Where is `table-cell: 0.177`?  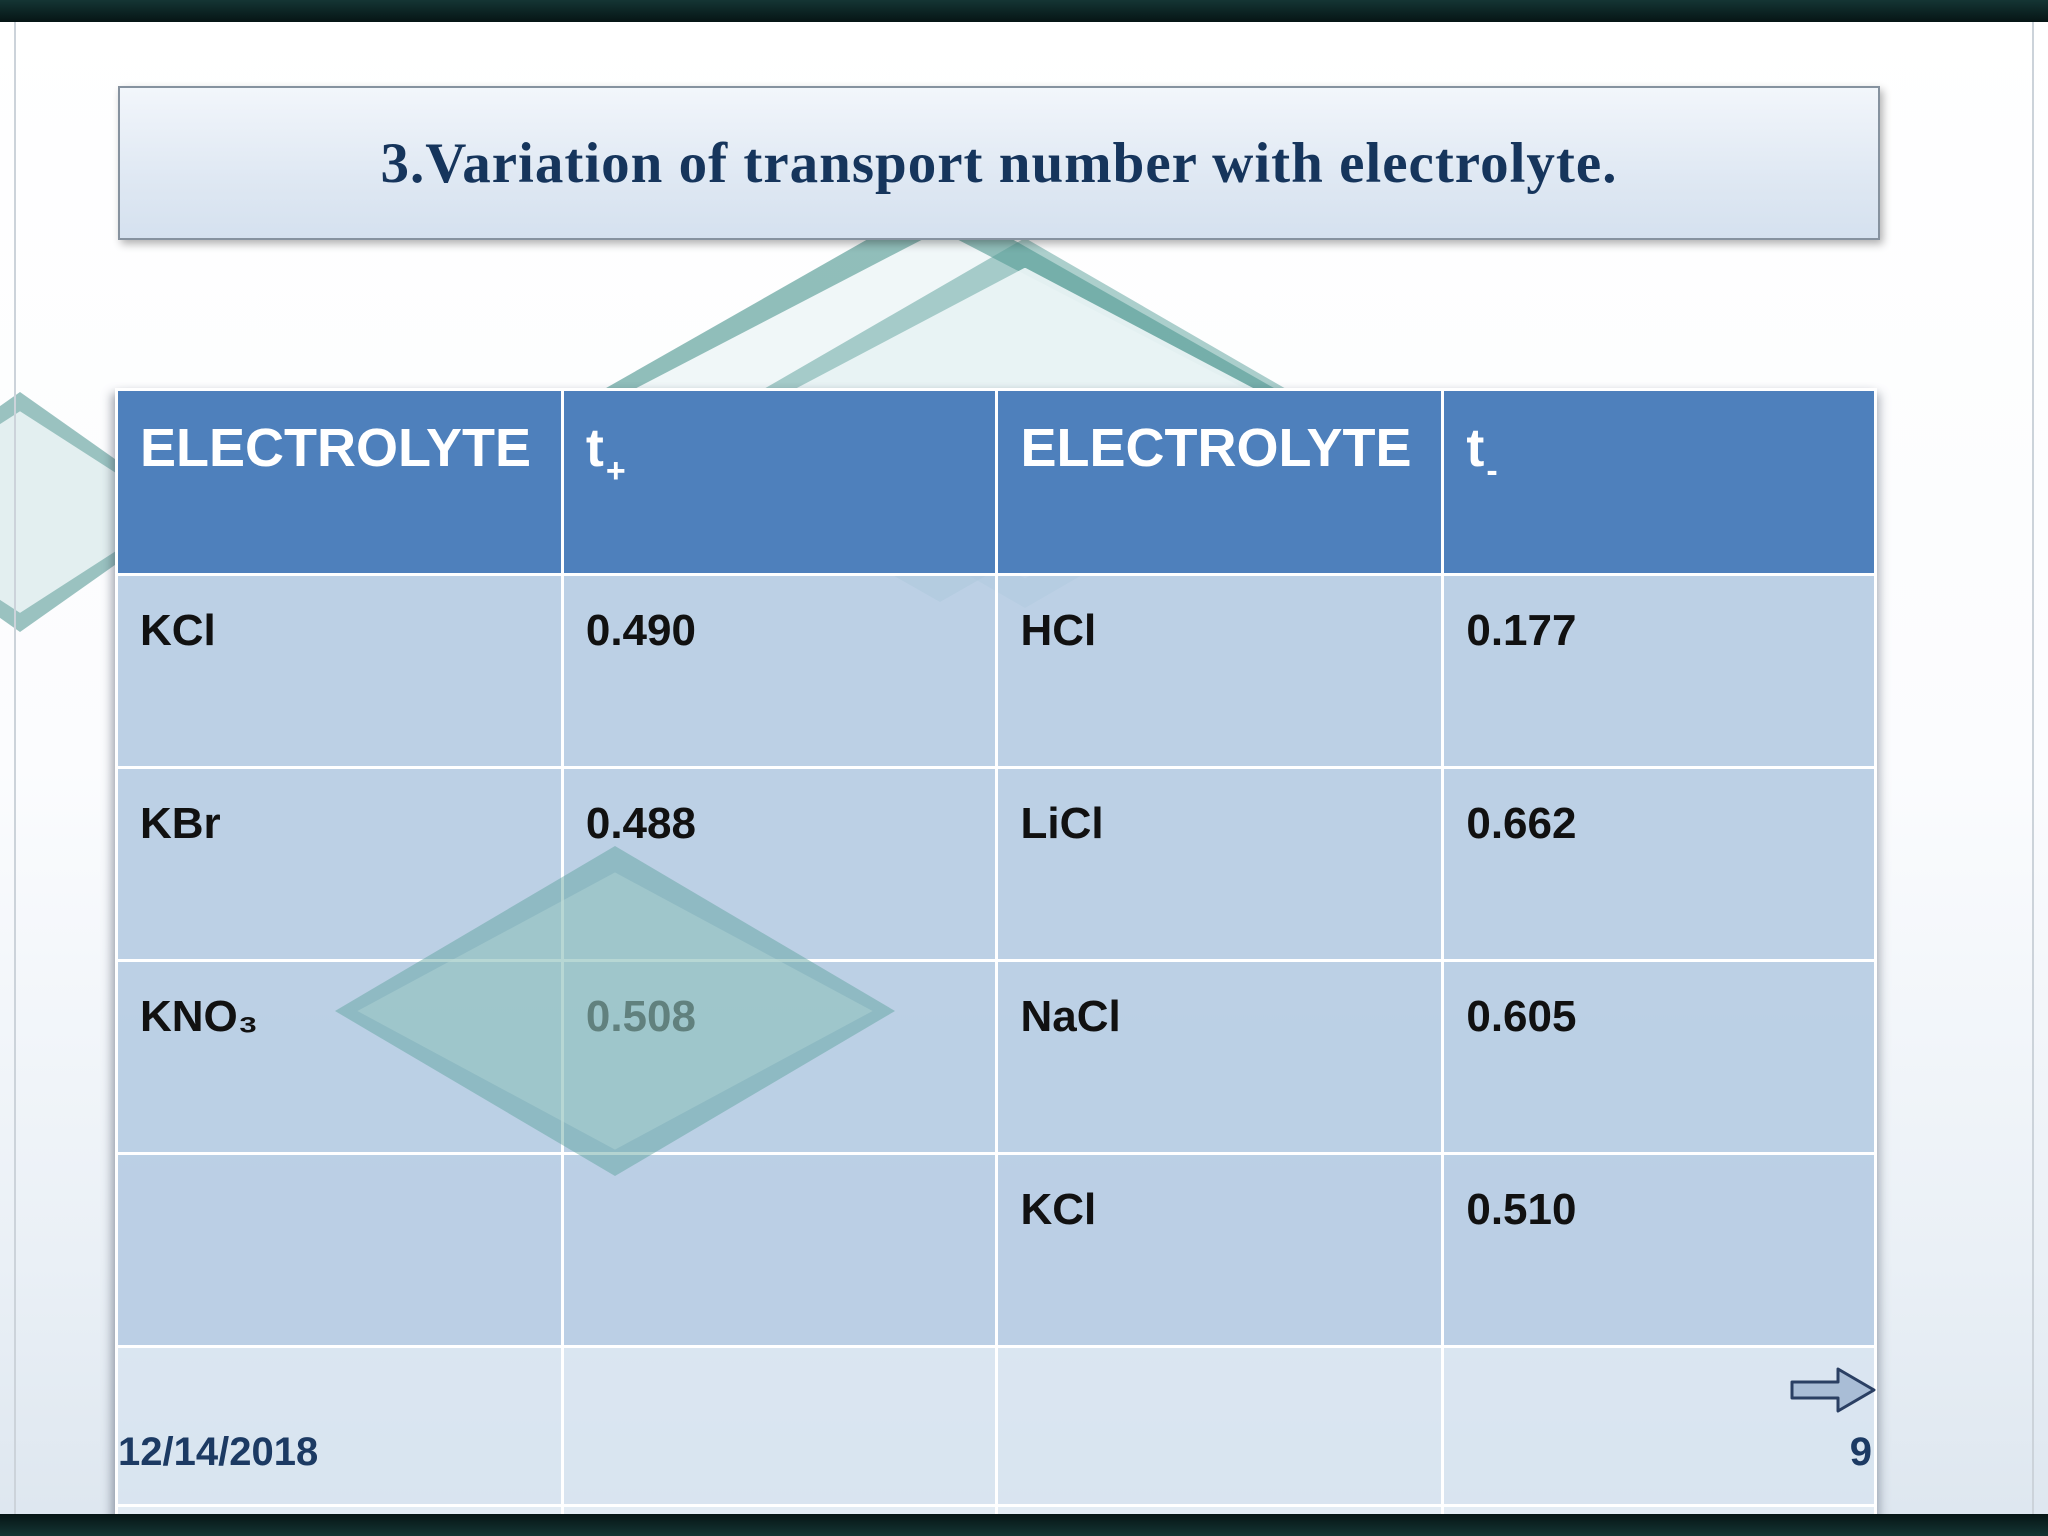
table-cell: 0.177 is located at coordinates (1659, 671).